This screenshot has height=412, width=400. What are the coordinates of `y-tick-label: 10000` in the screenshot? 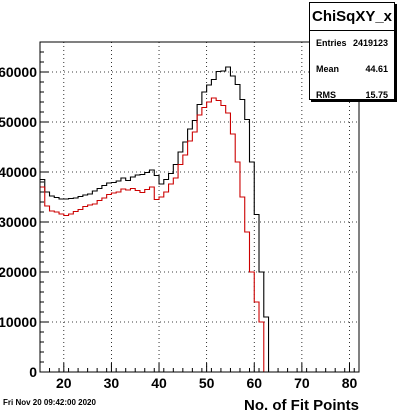 It's located at (18, 322).